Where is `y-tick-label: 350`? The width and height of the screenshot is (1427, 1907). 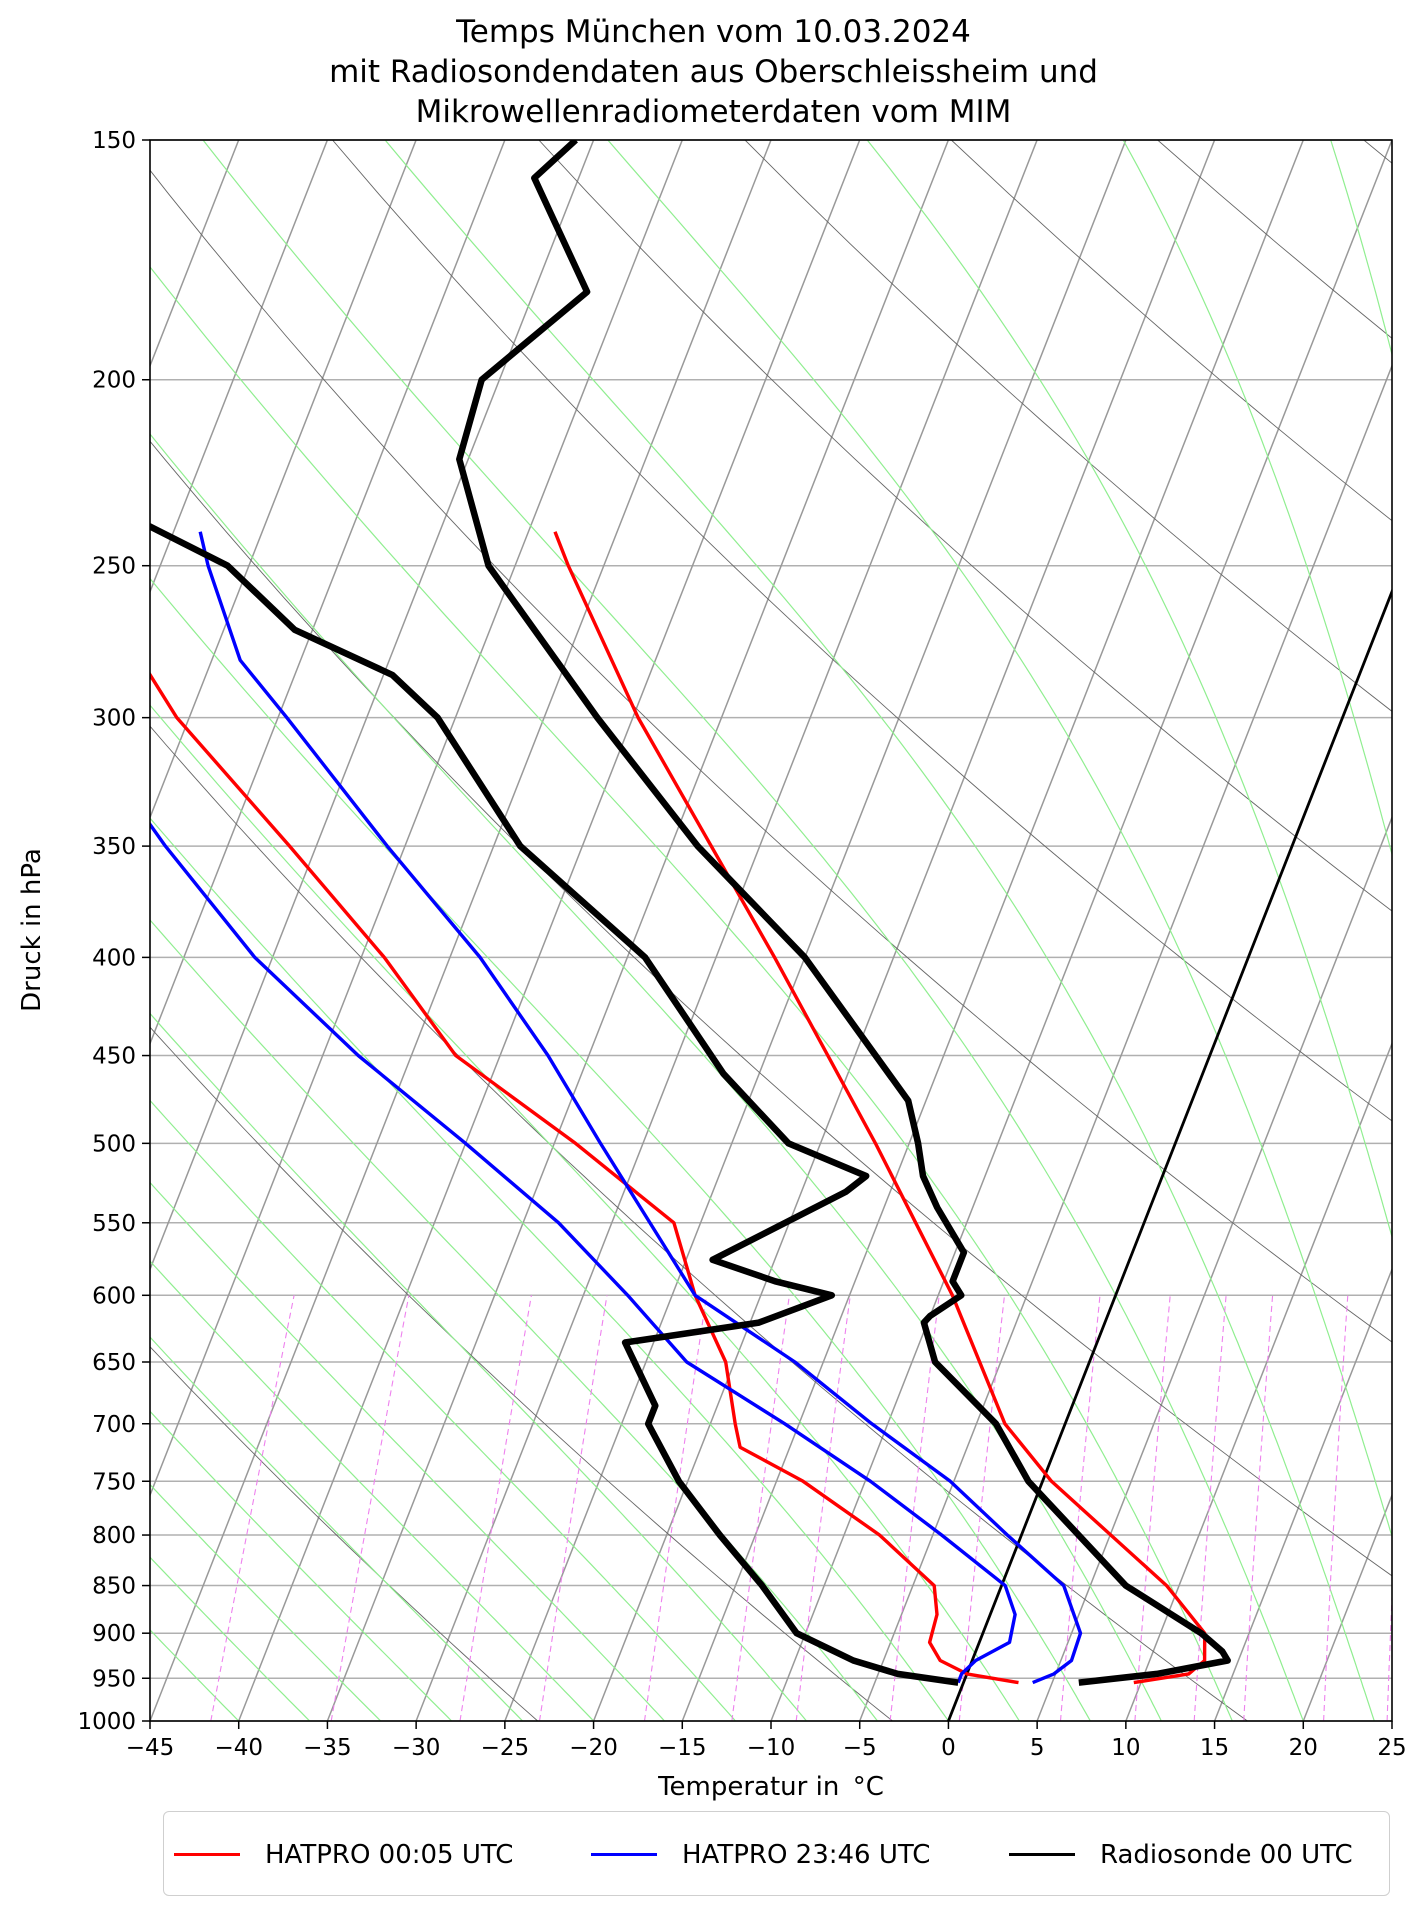 y-tick-label: 350 is located at coordinates (114, 847).